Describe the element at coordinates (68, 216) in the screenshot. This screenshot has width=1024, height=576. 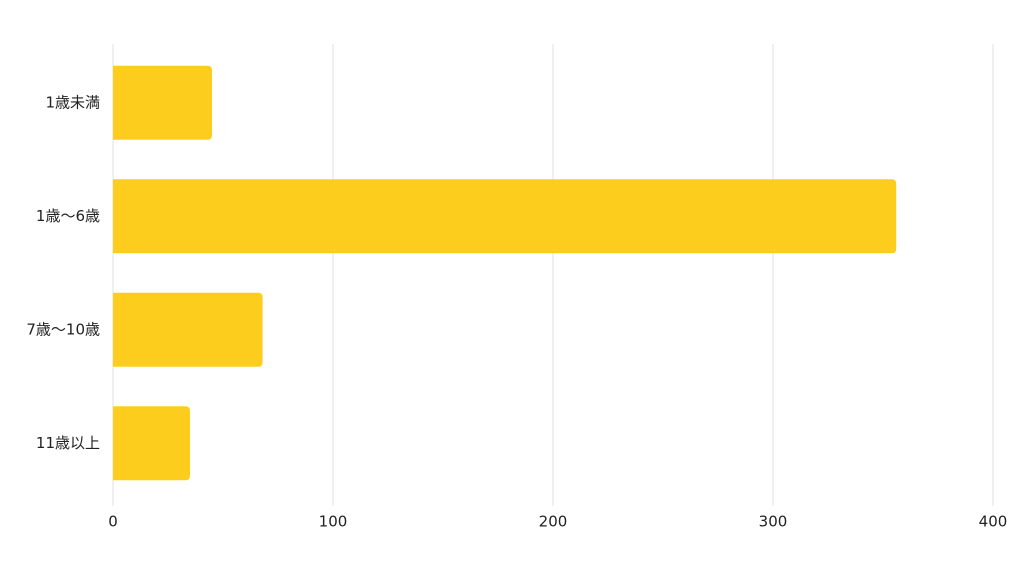
I see `y-tick-label: 1歳〜6歳` at that location.